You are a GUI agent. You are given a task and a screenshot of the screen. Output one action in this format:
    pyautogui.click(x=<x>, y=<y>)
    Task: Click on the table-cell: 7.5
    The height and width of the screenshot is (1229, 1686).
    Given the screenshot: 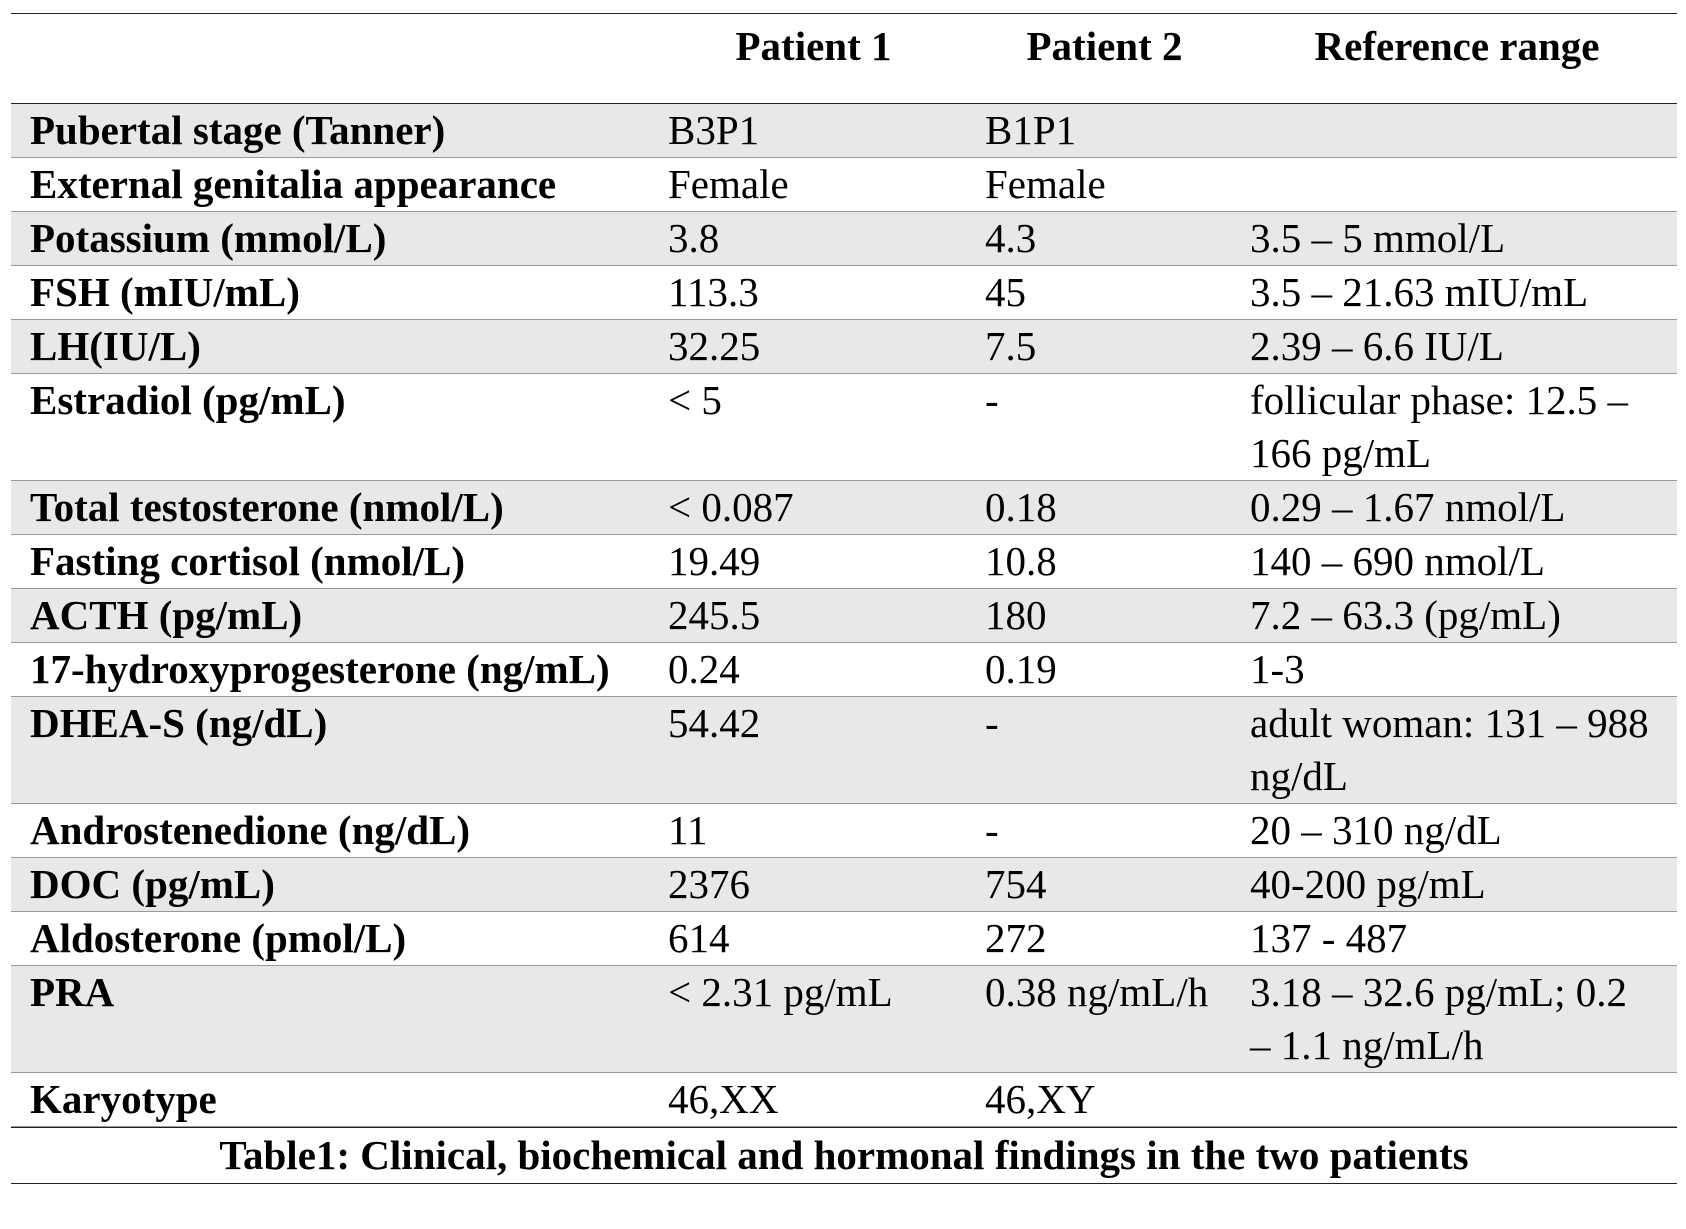 What is the action you would take?
    pyautogui.click(x=1104, y=346)
    